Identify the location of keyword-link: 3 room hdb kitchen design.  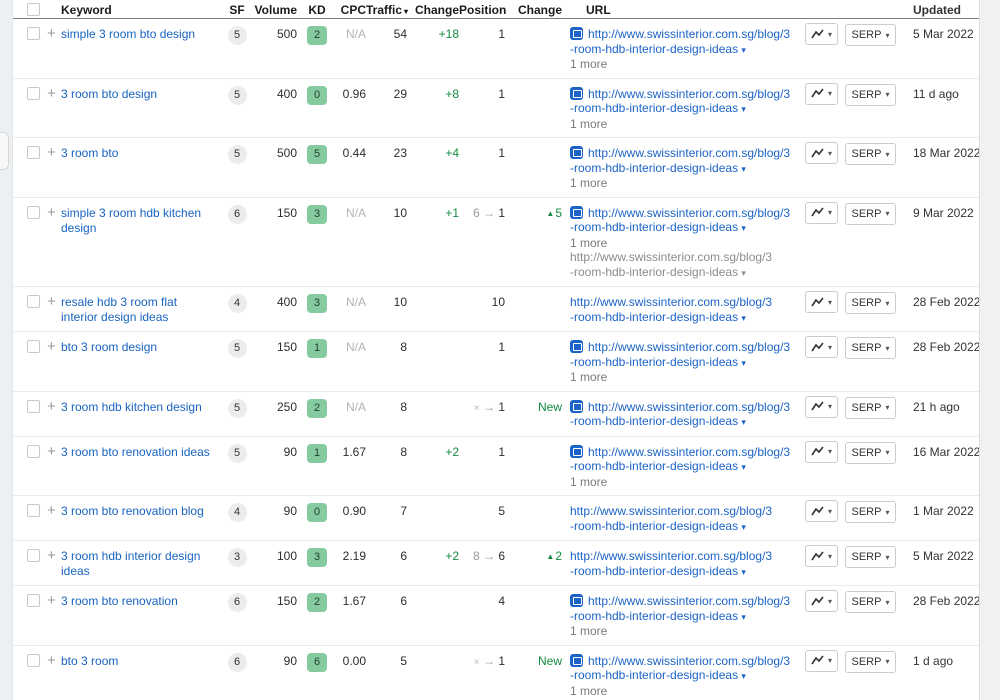
(131, 406).